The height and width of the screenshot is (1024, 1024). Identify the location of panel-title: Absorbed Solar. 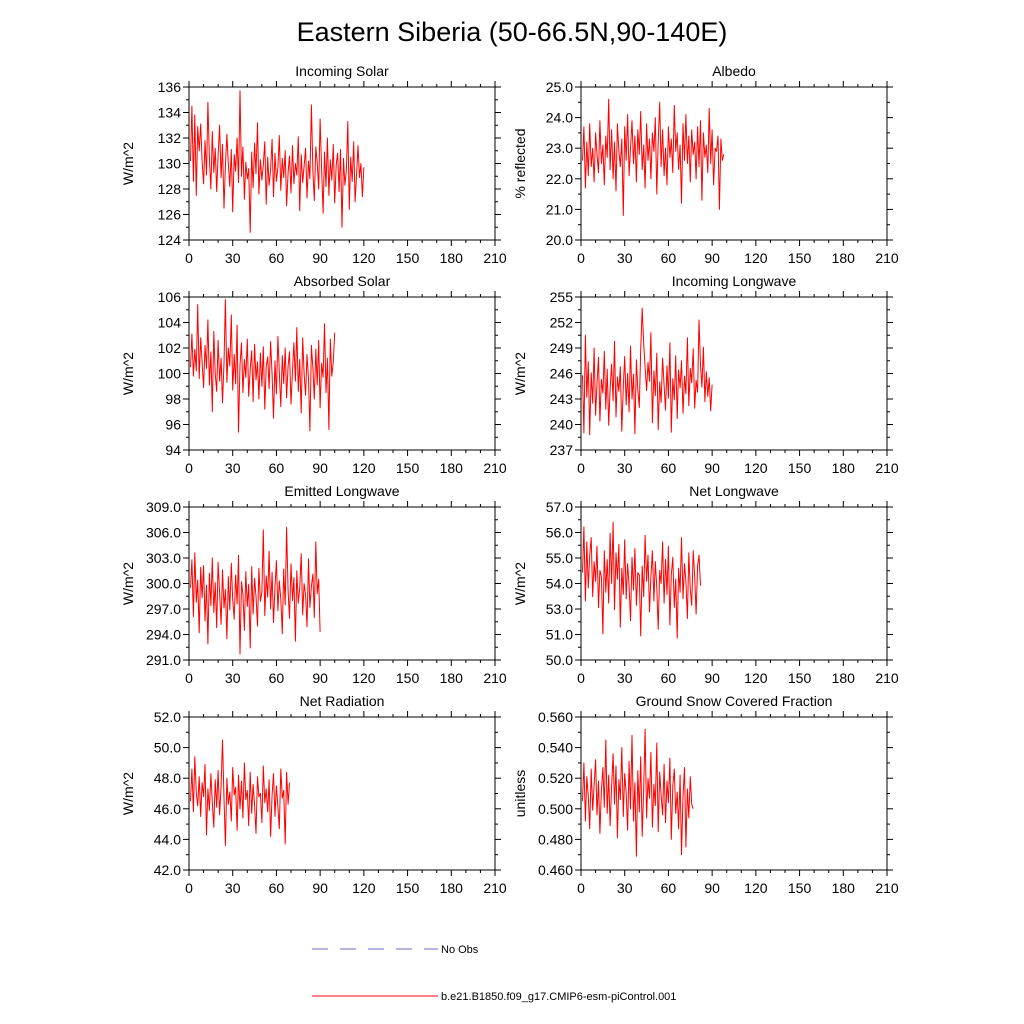
(342, 281).